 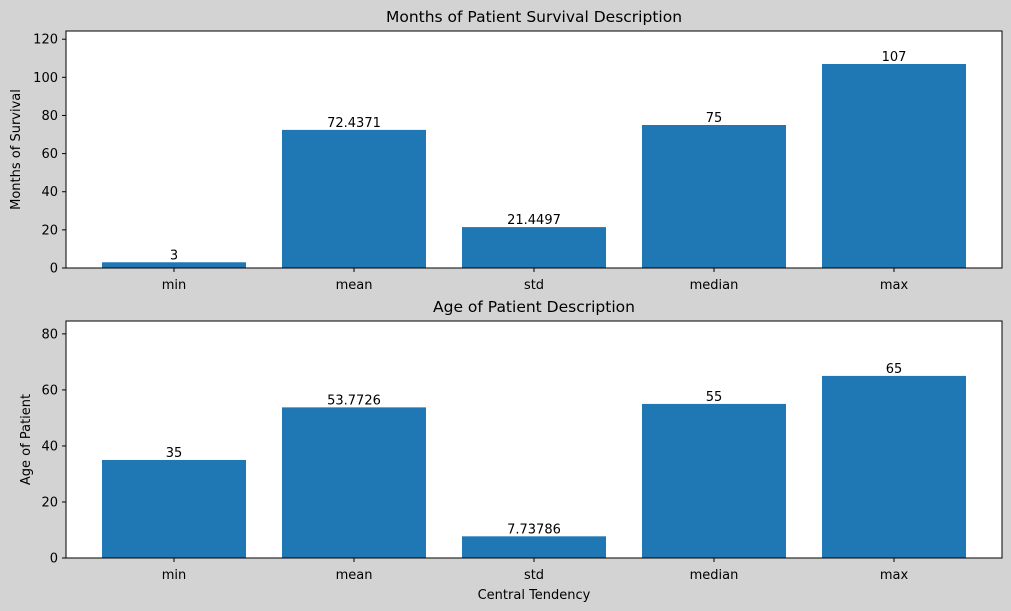 What do you see at coordinates (534, 529) in the screenshot?
I see `data-label: 7.73786` at bounding box center [534, 529].